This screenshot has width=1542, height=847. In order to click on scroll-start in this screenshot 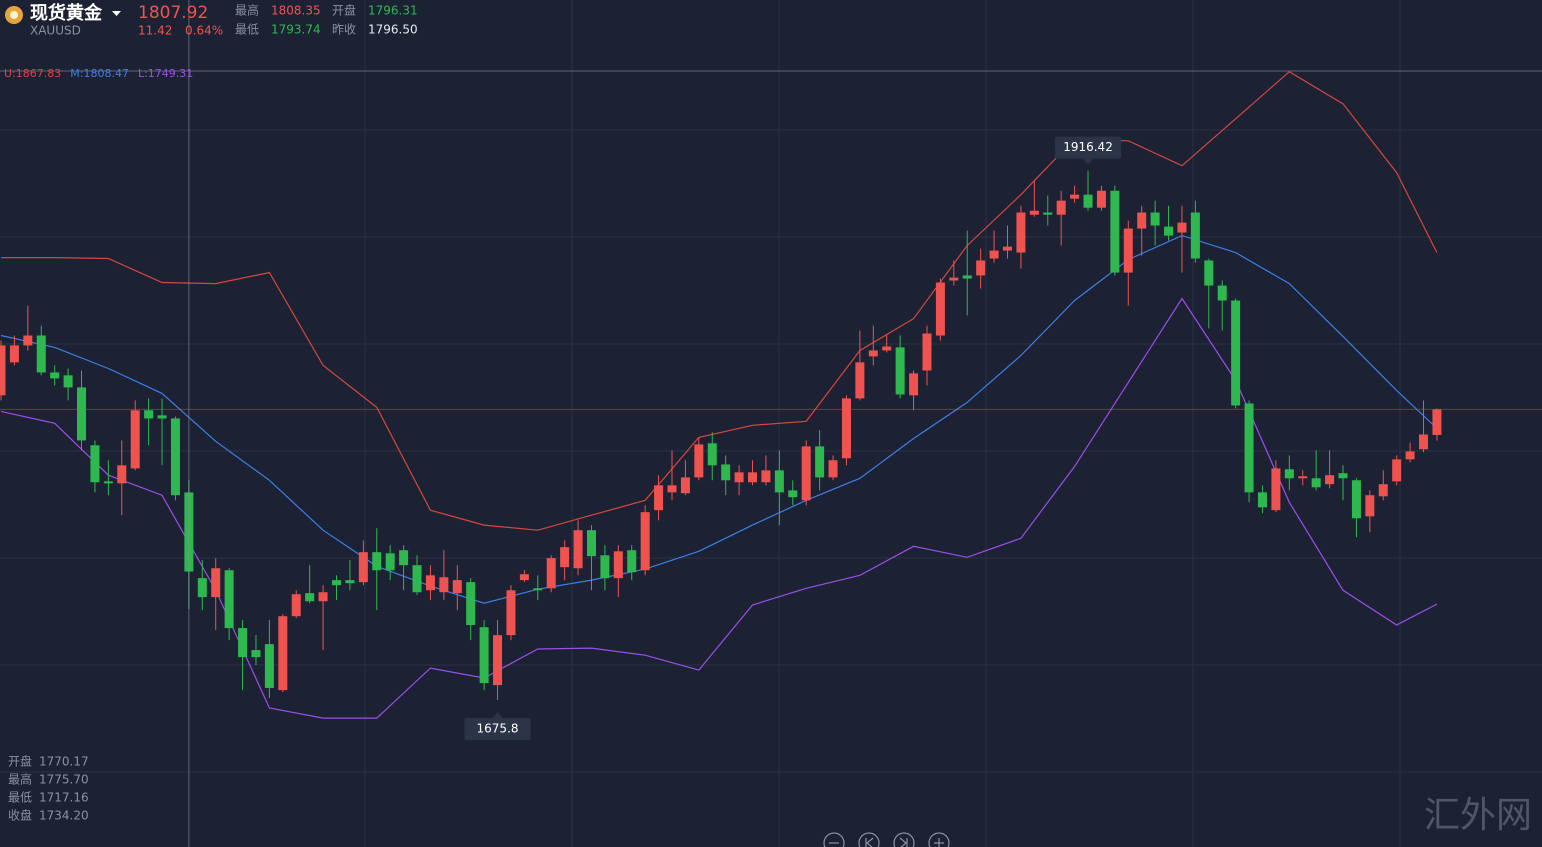, I will do `click(869, 839)`.